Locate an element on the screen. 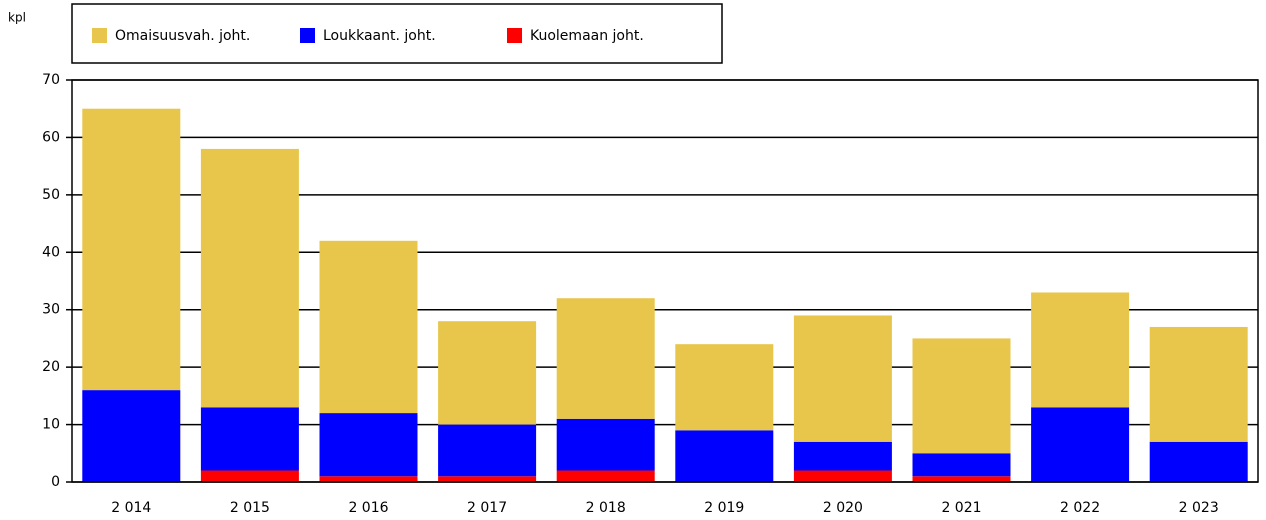 The width and height of the screenshot is (1266, 520). legend-label: Loukkaant. joht. is located at coordinates (379, 36).